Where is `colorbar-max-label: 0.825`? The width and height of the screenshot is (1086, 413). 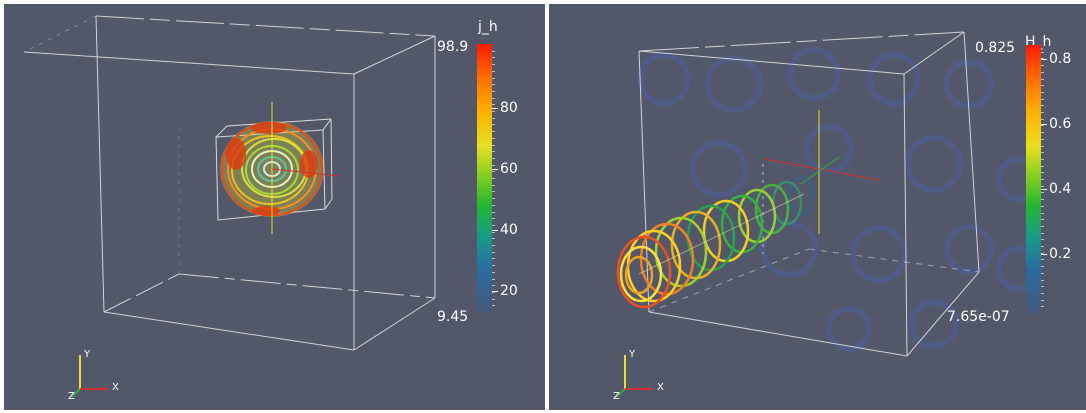 colorbar-max-label: 0.825 is located at coordinates (995, 48).